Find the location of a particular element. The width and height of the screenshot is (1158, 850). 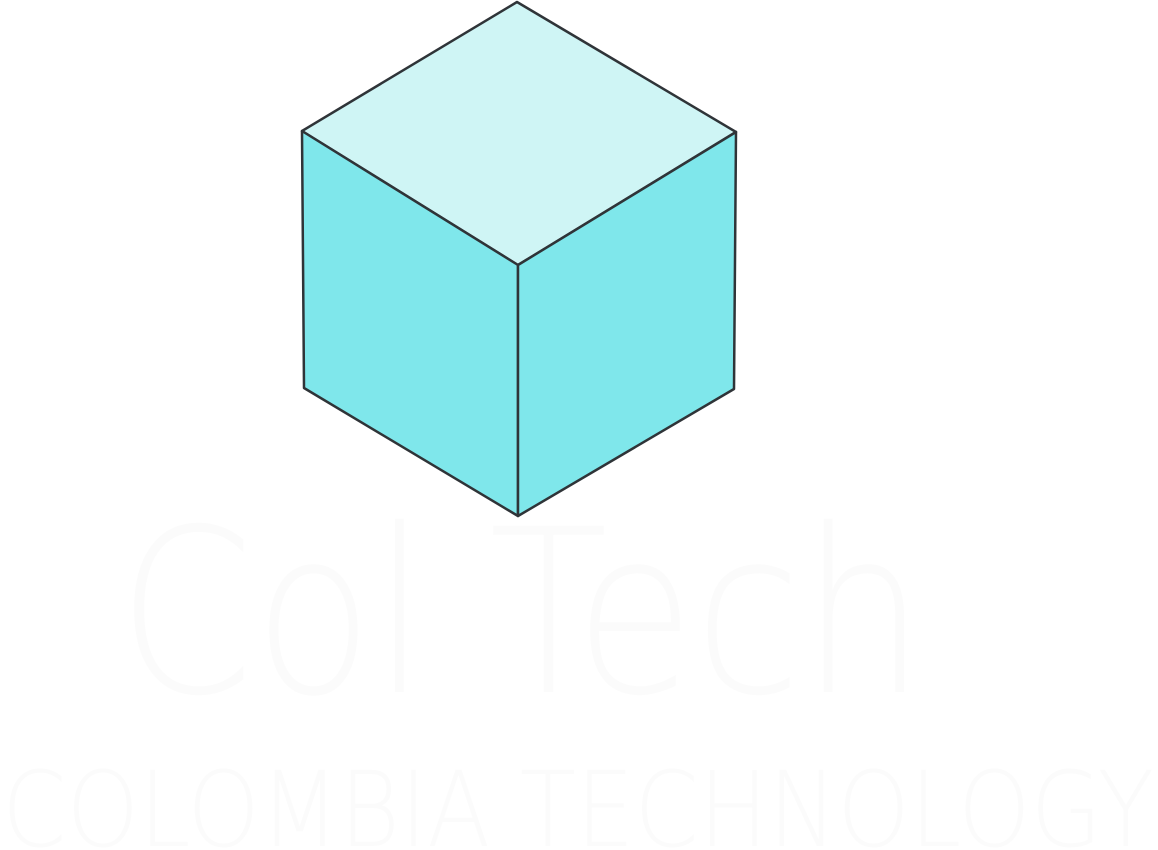

cube-right-face is located at coordinates (627, 324).